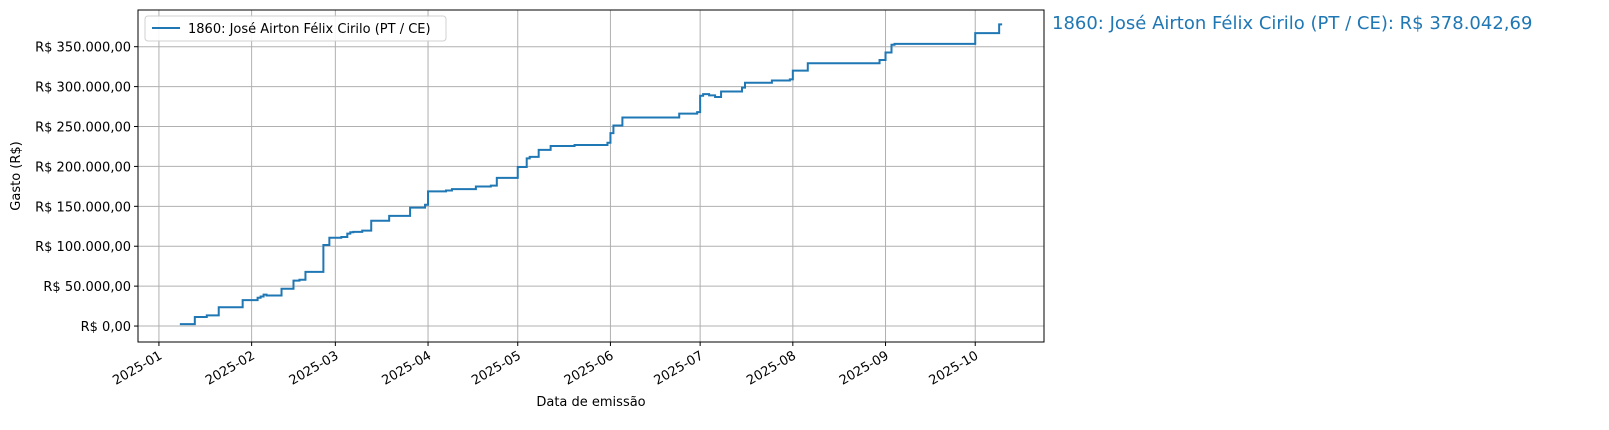  I want to click on x-tick-label: 2025-01, so click(137, 368).